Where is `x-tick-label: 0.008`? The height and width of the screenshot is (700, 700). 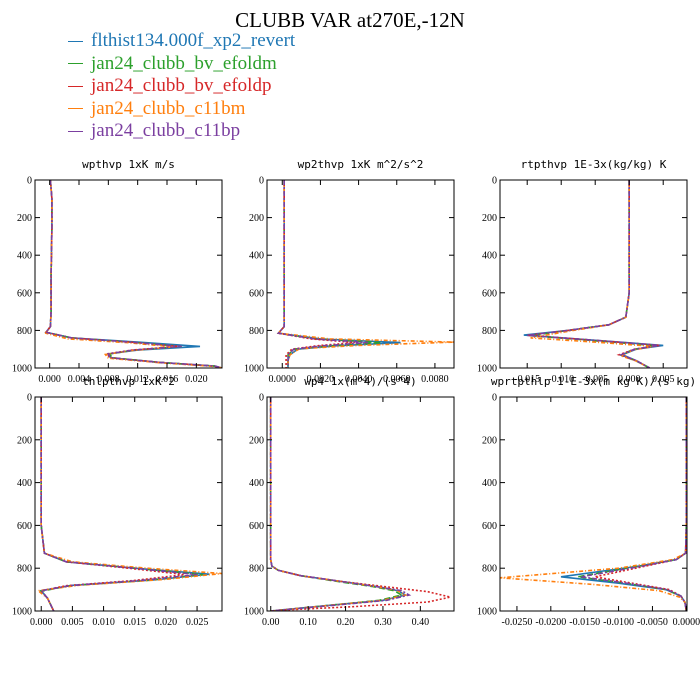 x-tick-label: 0.008 is located at coordinates (108, 379).